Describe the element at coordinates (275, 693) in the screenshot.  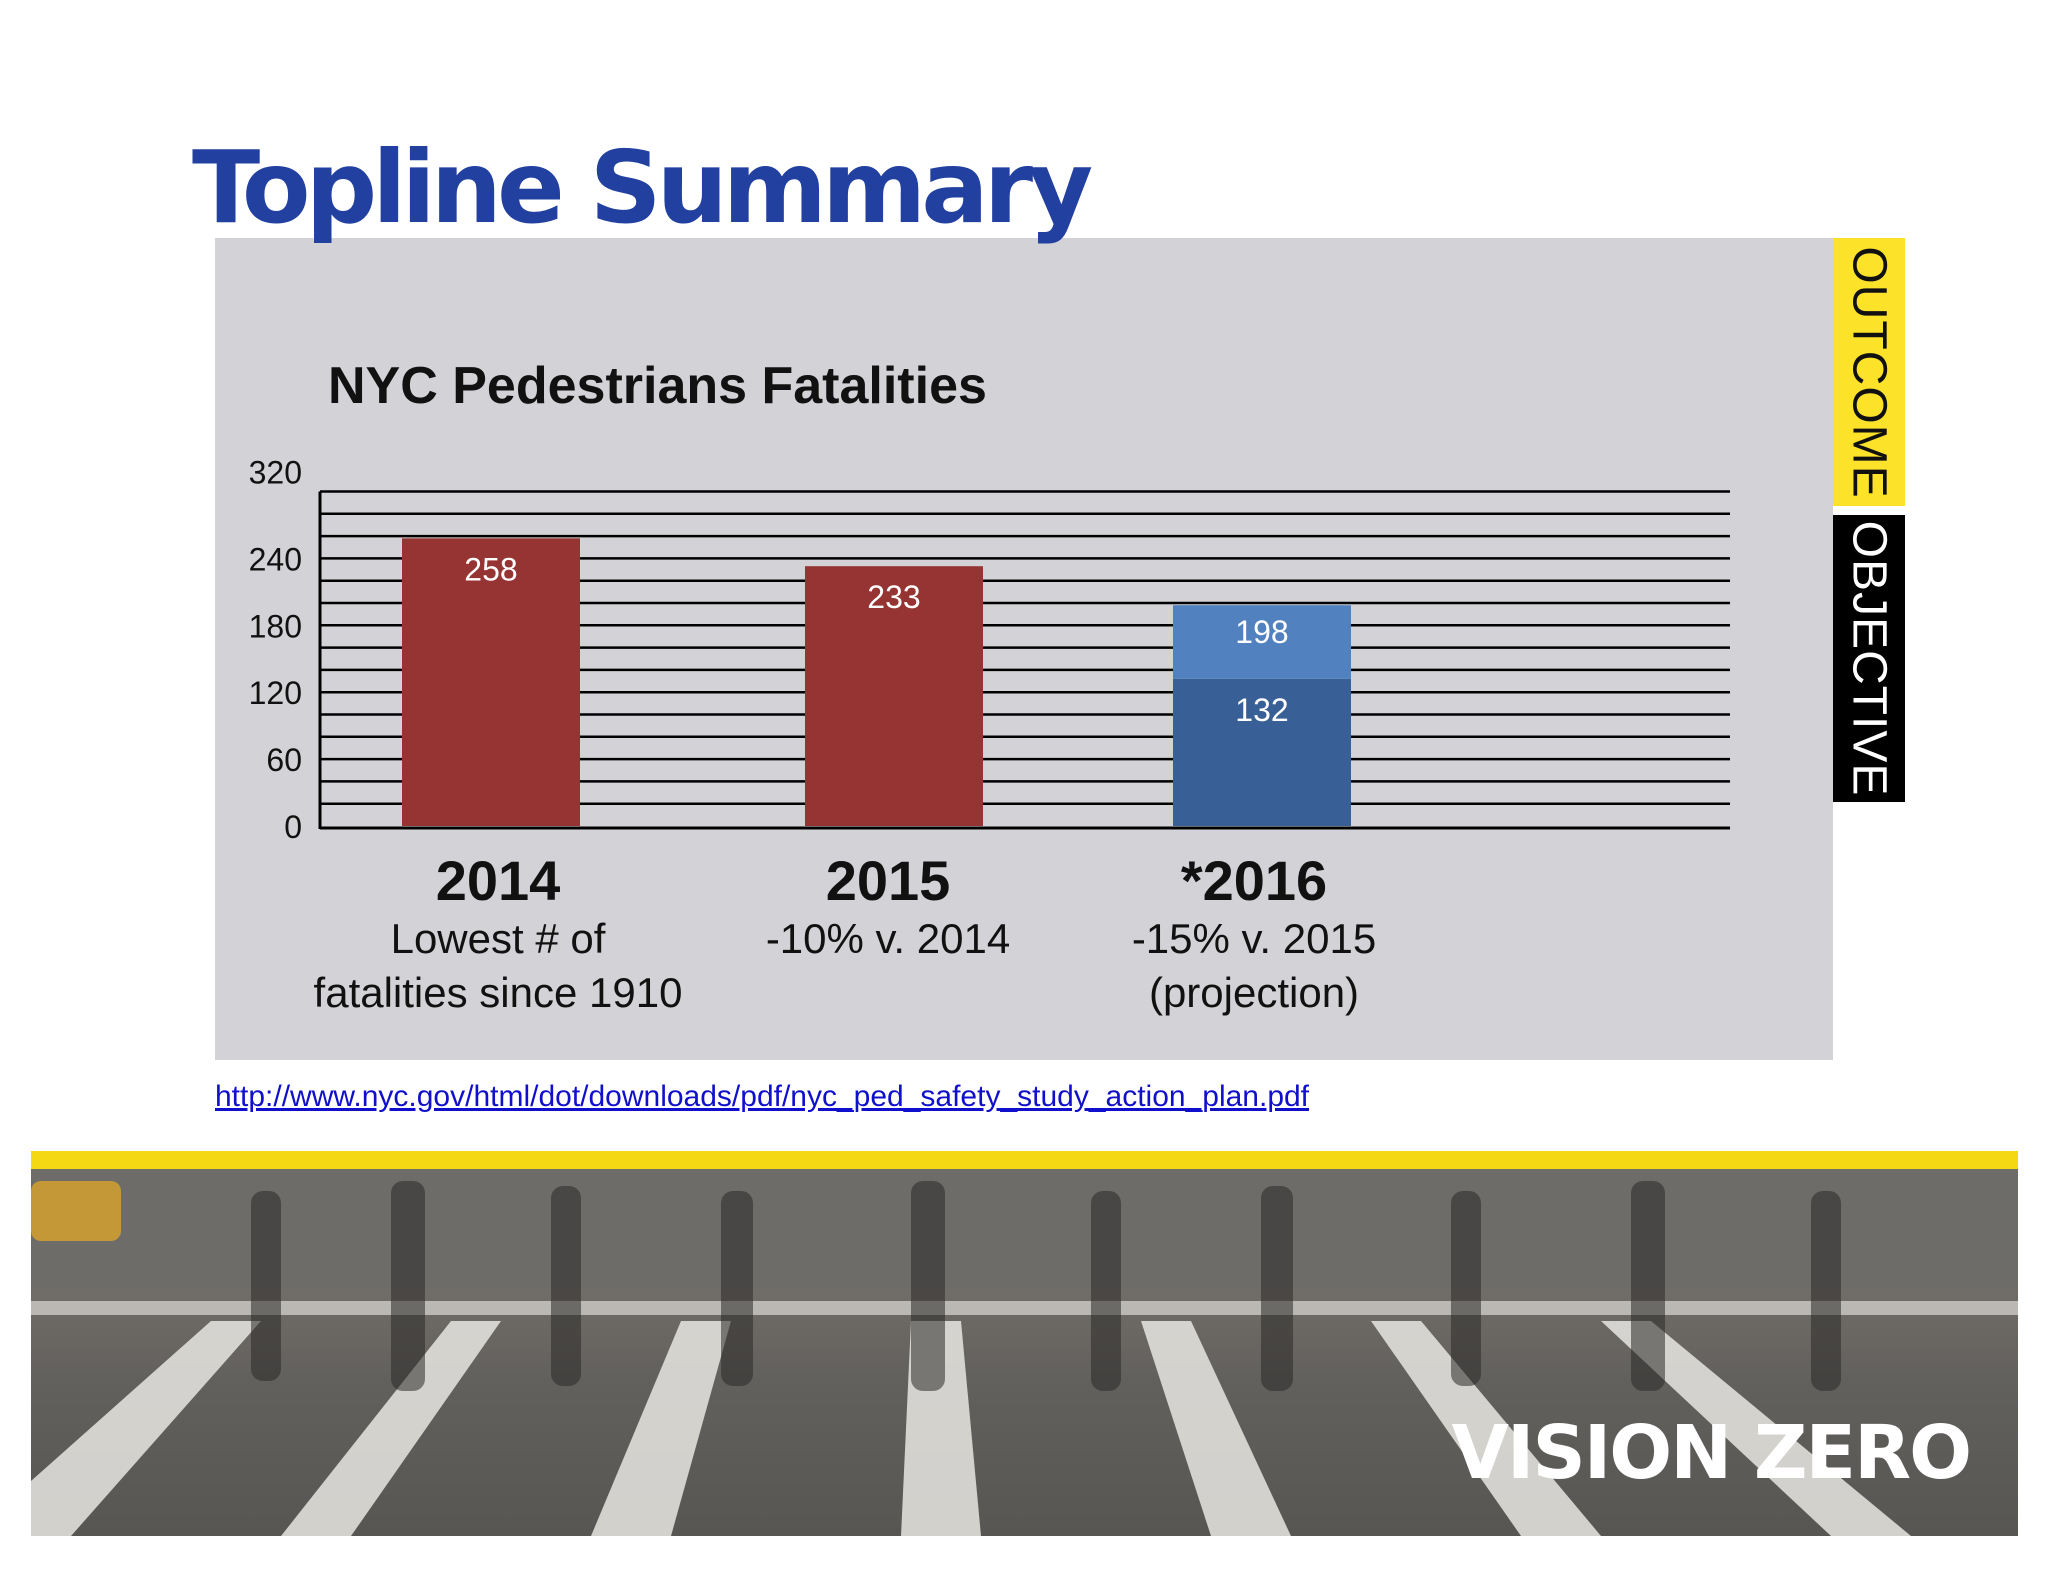
I see `y-tick-label: 120` at that location.